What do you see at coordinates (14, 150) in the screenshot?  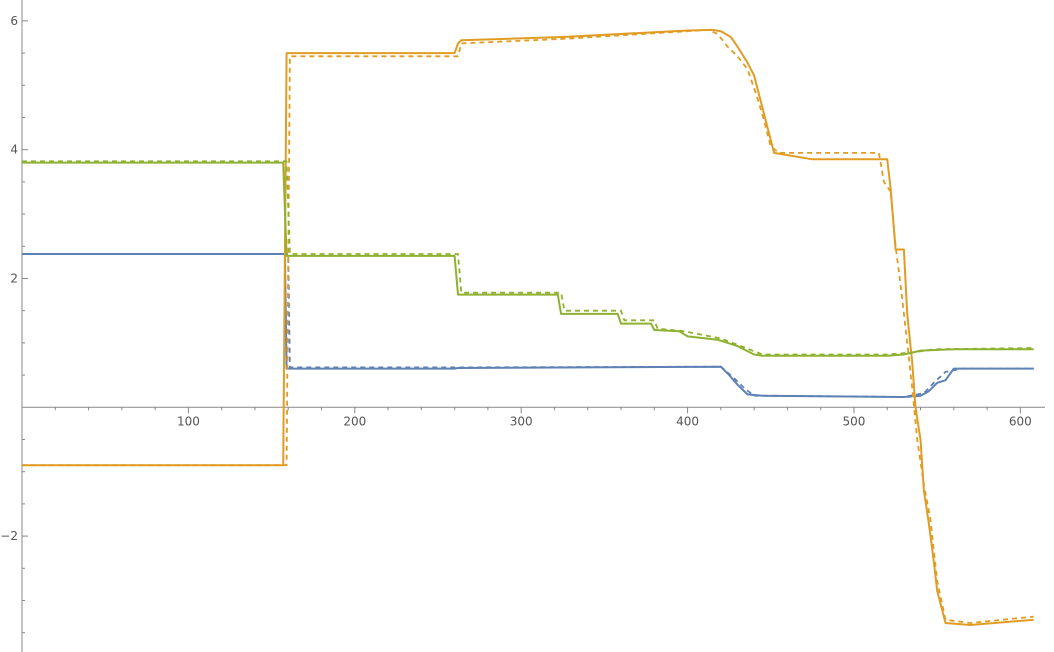 I see `y-tick-label: 4` at bounding box center [14, 150].